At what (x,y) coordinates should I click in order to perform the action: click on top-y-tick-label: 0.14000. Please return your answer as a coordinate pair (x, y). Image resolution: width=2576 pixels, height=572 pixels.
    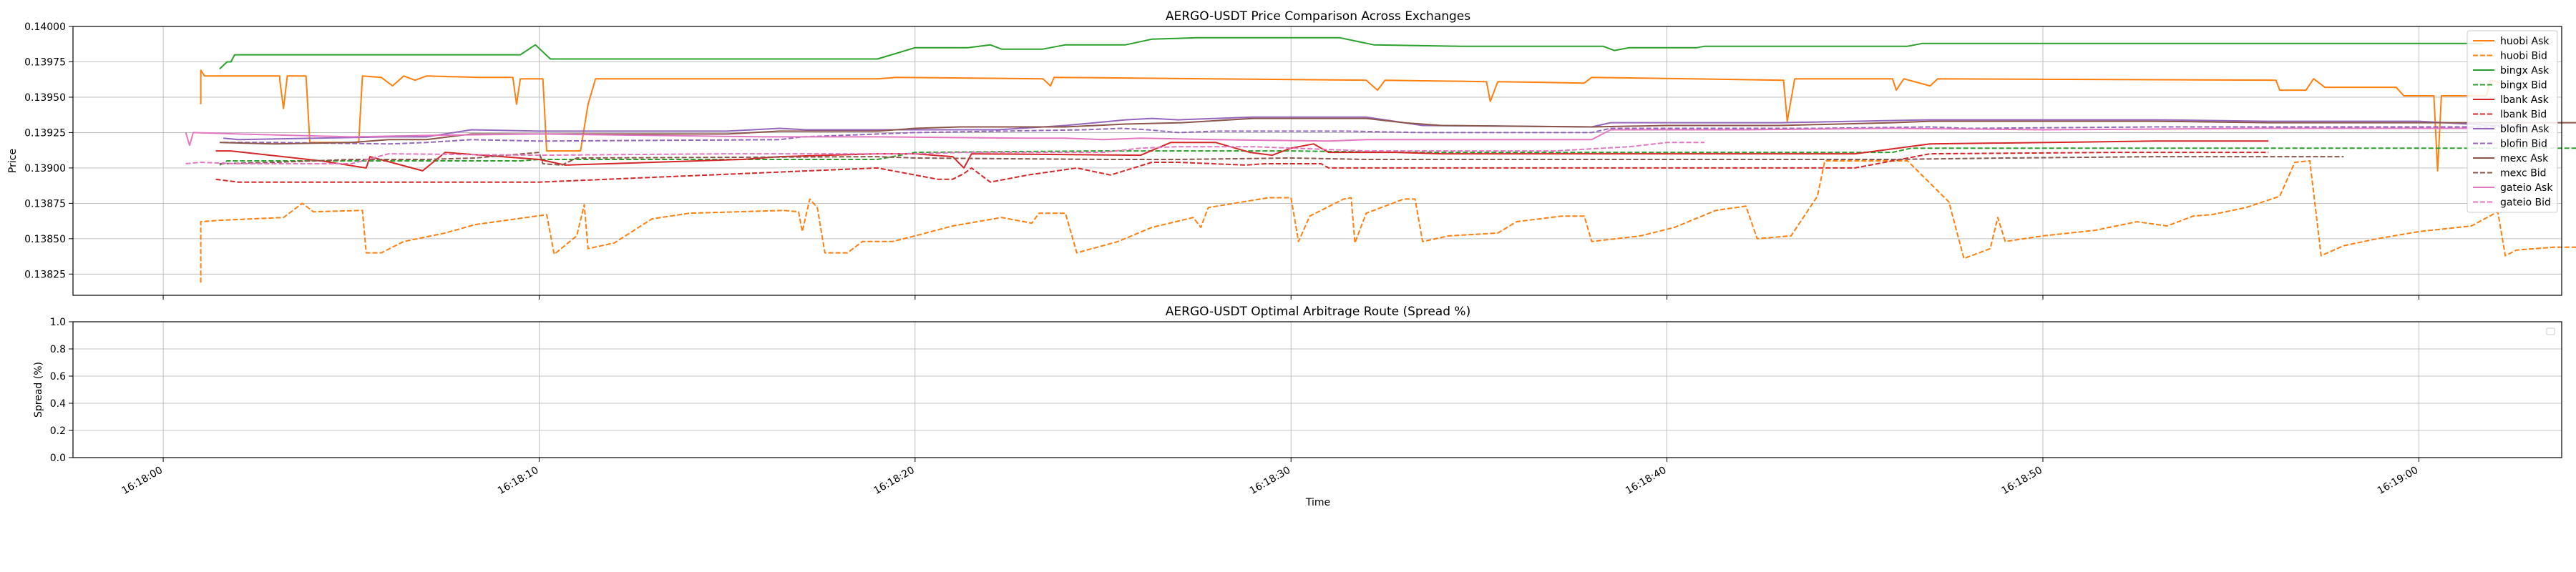
    Looking at the image, I should click on (45, 27).